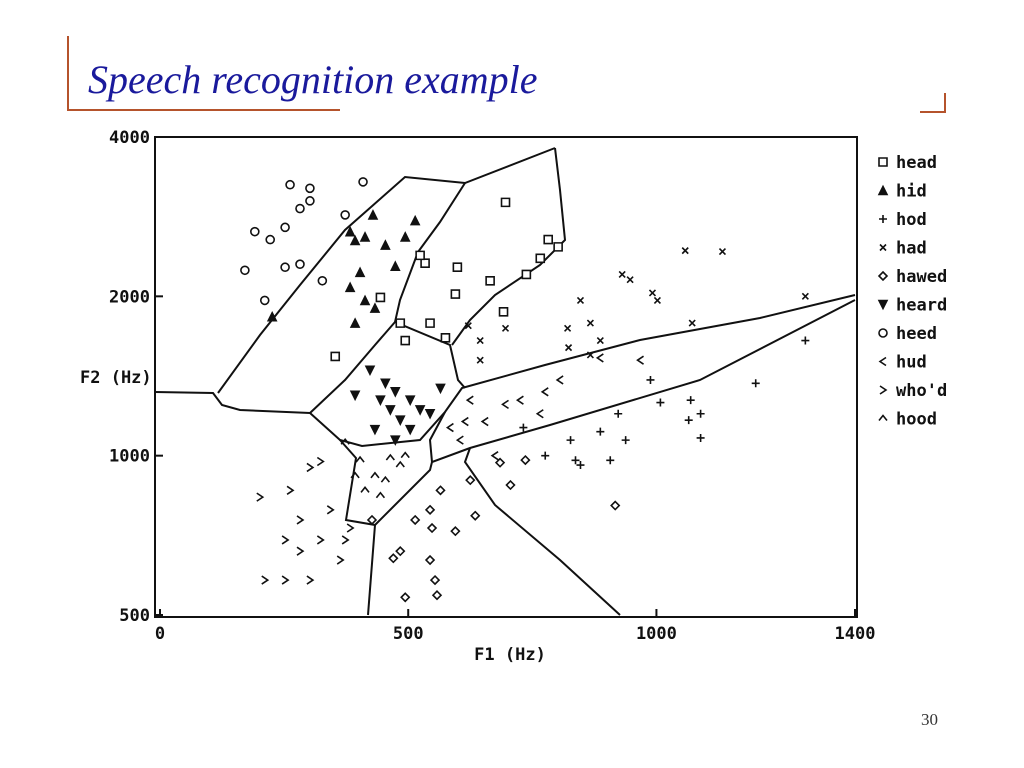  Describe the element at coordinates (933, 103) in the screenshot. I see `frame-bracket-right` at that location.